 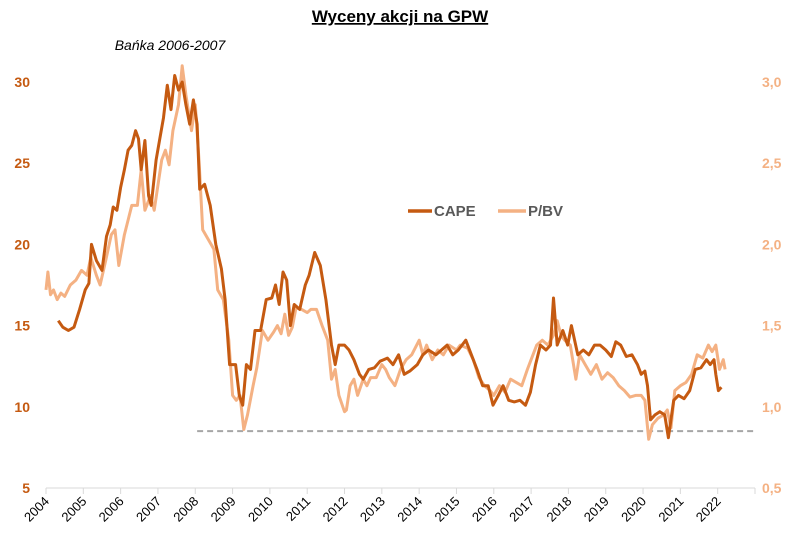 What do you see at coordinates (485, 211) in the screenshot?
I see `legend: CAPE P/BV` at bounding box center [485, 211].